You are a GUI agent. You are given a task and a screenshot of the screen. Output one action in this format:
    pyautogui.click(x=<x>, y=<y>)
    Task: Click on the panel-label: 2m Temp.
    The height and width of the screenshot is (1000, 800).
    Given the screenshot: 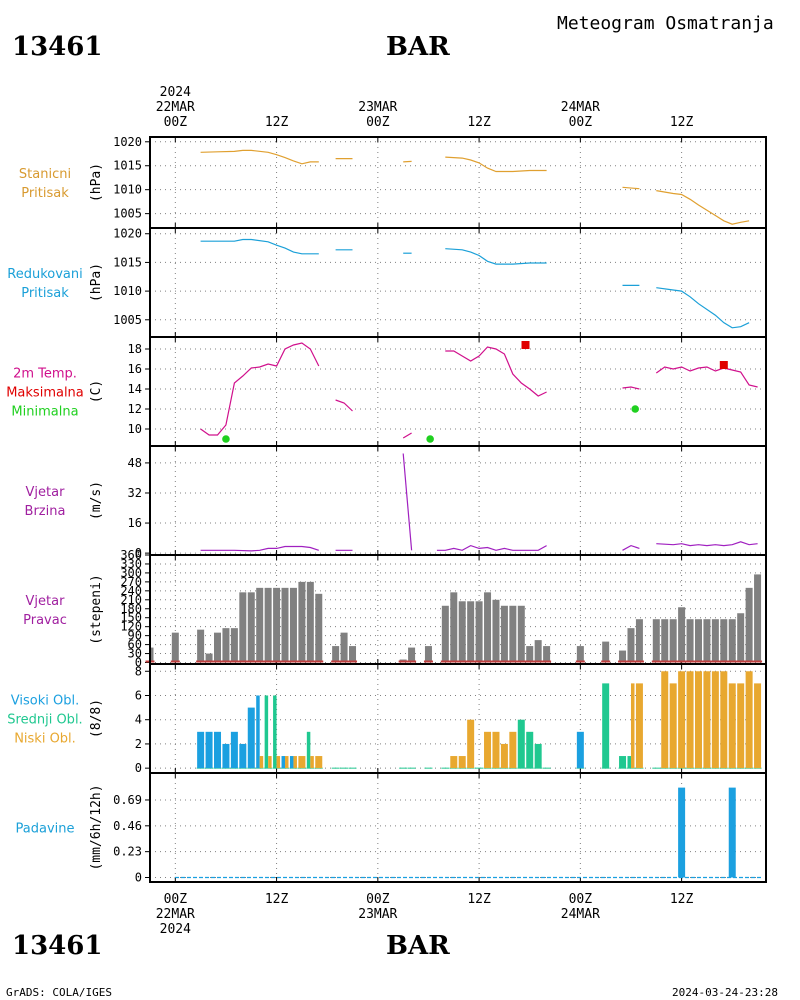 What is the action you would take?
    pyautogui.click(x=45, y=374)
    